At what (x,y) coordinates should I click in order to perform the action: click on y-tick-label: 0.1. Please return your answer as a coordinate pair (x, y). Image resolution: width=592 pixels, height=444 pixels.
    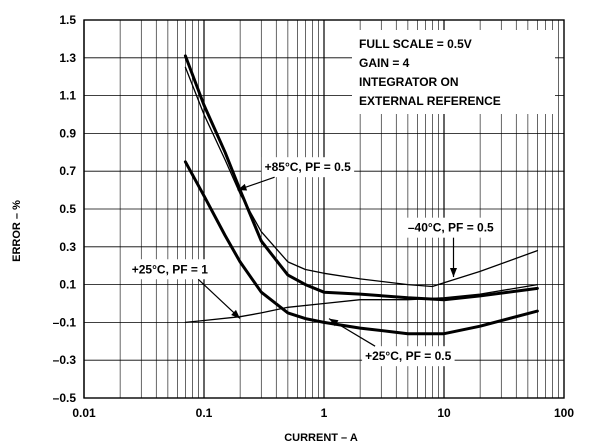
    Looking at the image, I should click on (67, 285).